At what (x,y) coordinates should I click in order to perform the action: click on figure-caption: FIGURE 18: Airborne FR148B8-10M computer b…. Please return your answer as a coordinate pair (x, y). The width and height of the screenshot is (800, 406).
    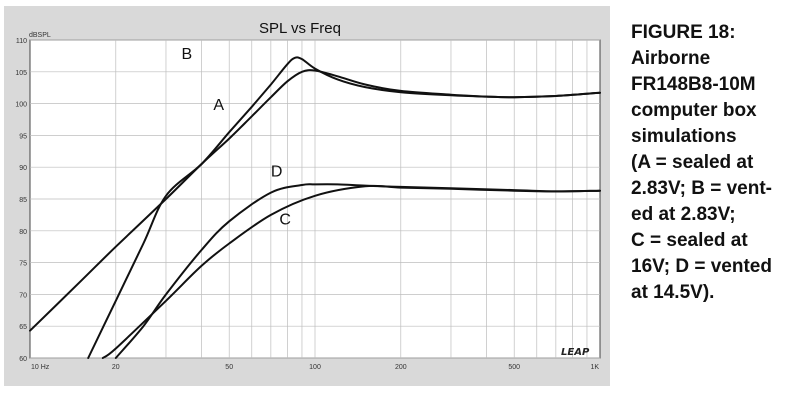
    Looking at the image, I should click on (713, 163).